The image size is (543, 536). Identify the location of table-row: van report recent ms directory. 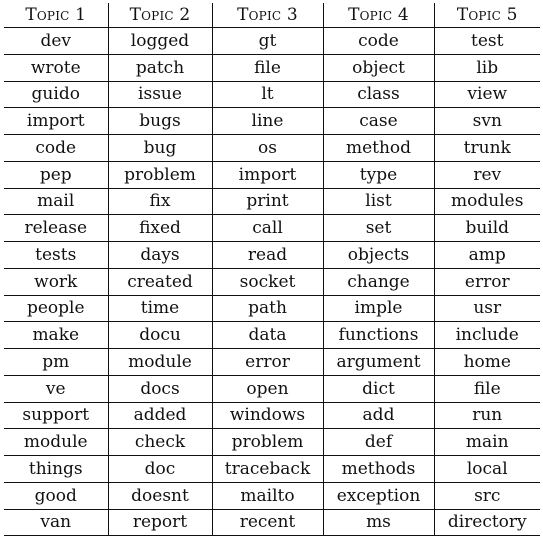
(272, 522).